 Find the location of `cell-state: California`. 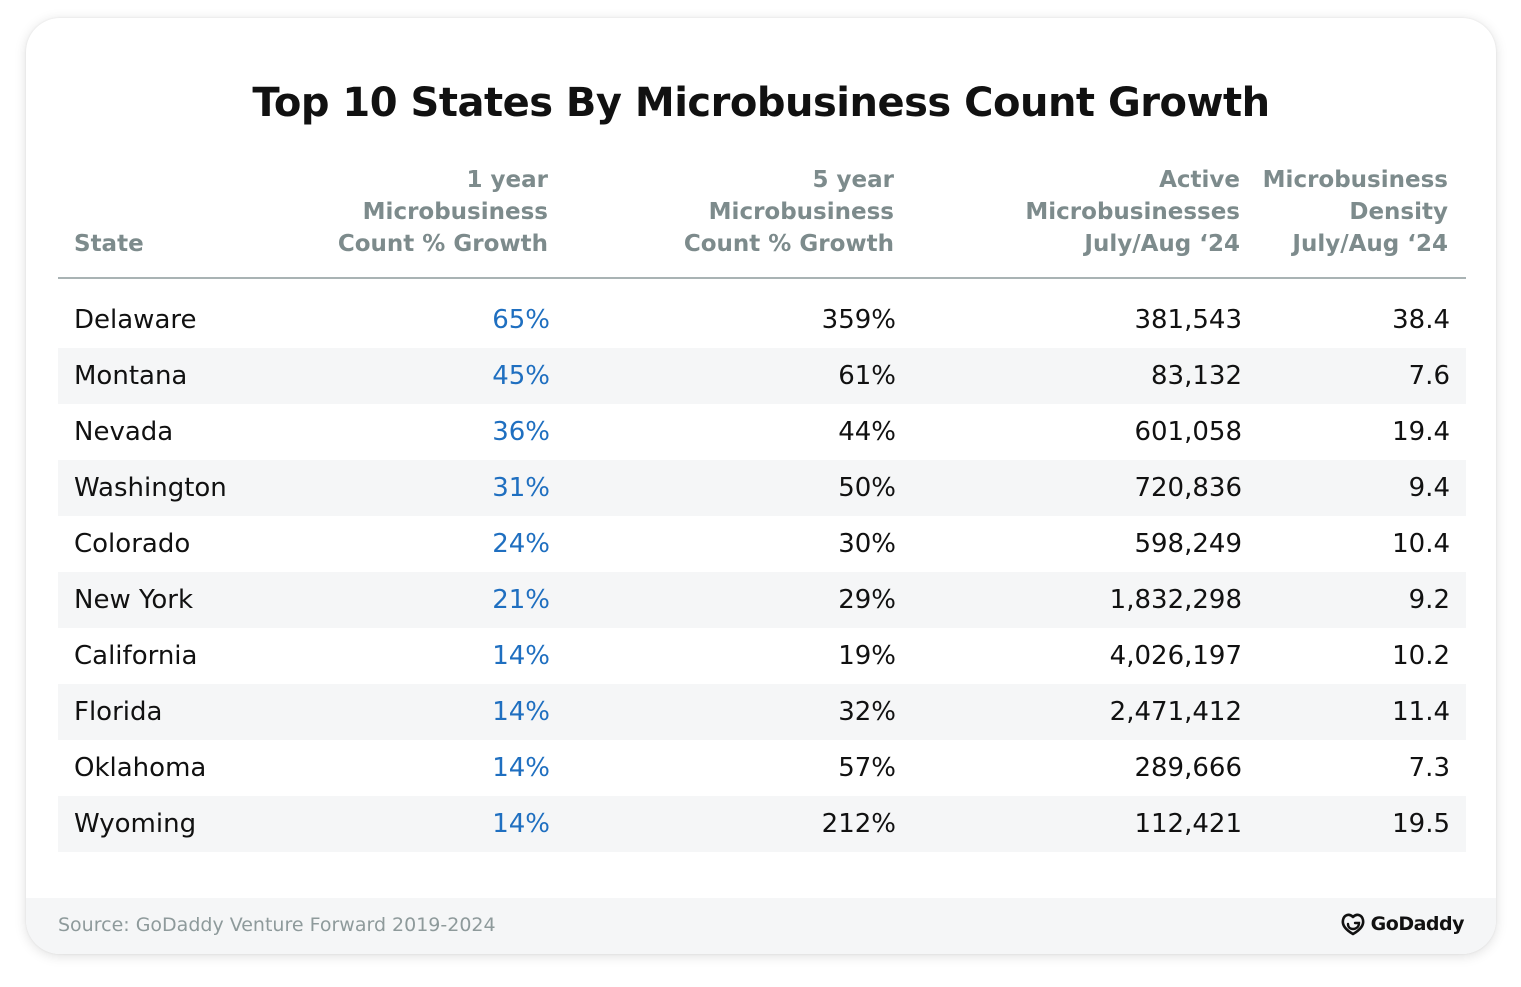

cell-state: California is located at coordinates (136, 656).